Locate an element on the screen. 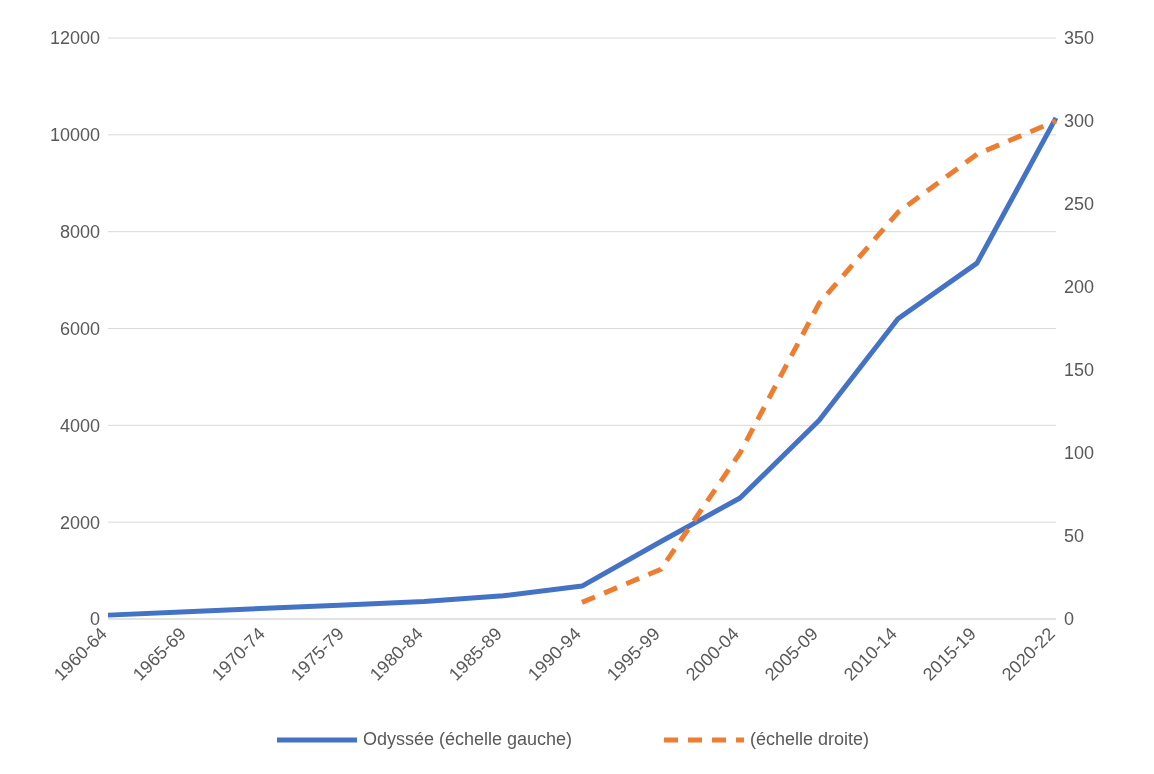  y2-tick-label: 100 is located at coordinates (1079, 453).